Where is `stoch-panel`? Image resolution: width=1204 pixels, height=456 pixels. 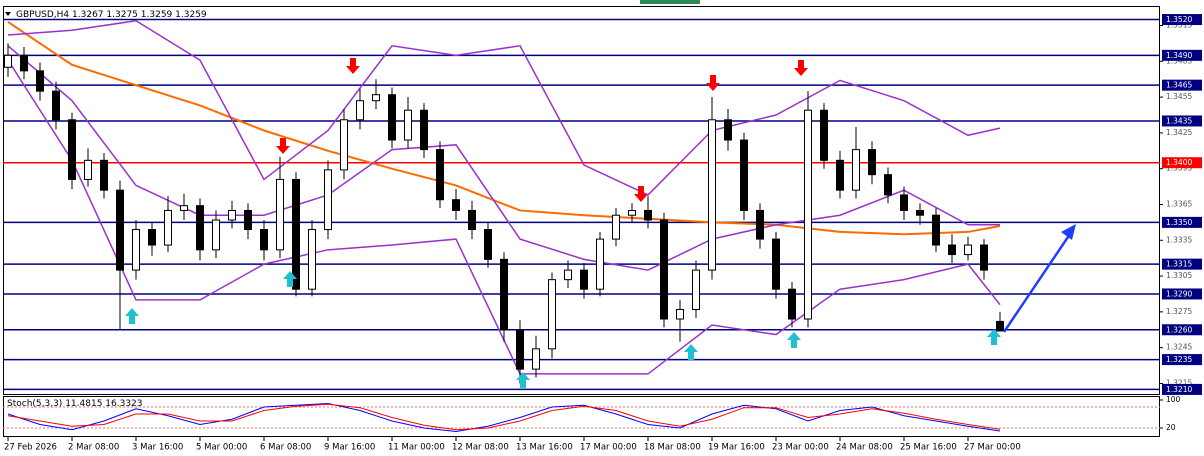 stoch-panel is located at coordinates (581, 416).